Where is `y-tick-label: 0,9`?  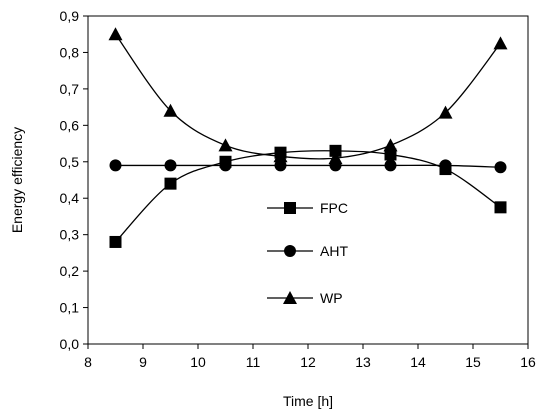 y-tick-label: 0,9 is located at coordinates (70, 16).